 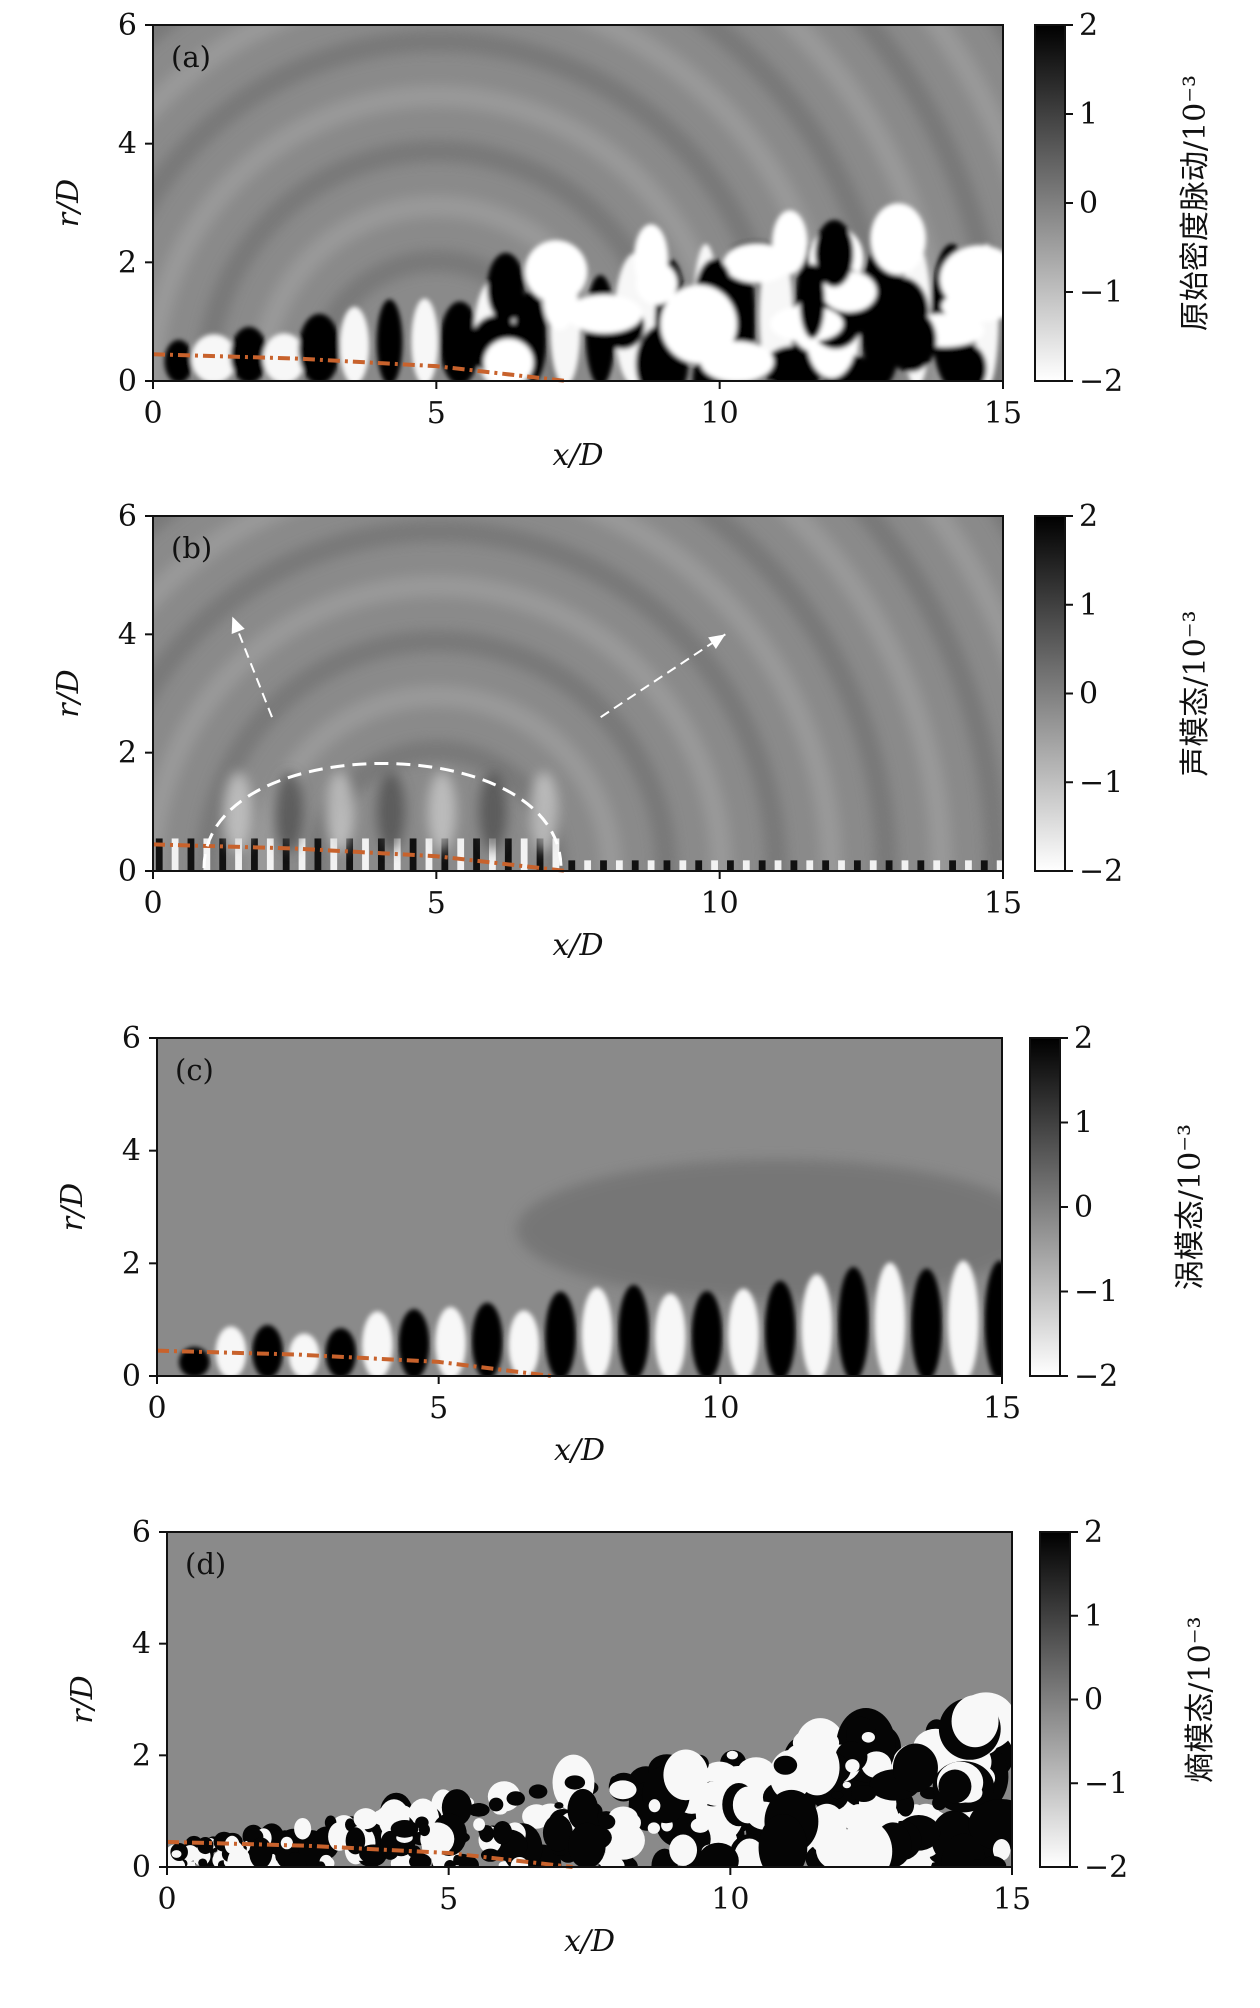 What do you see at coordinates (1118, 1207) in the screenshot?
I see `colorbar: 2 1 0 −1 −2 涡模态/10⁻³` at bounding box center [1118, 1207].